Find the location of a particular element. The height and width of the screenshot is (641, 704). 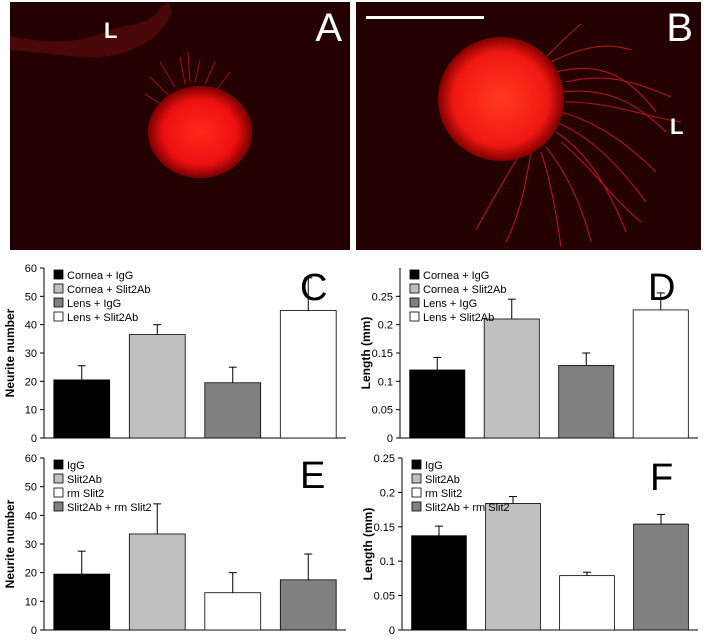

chart-d-tick-label: 0.1 is located at coordinates (385, 382).